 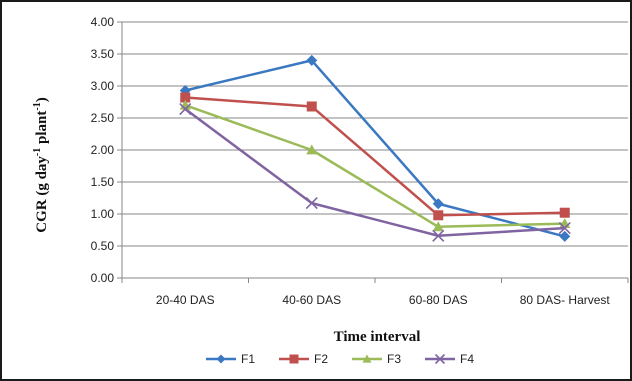 I want to click on legend-label: F1, so click(x=248, y=359).